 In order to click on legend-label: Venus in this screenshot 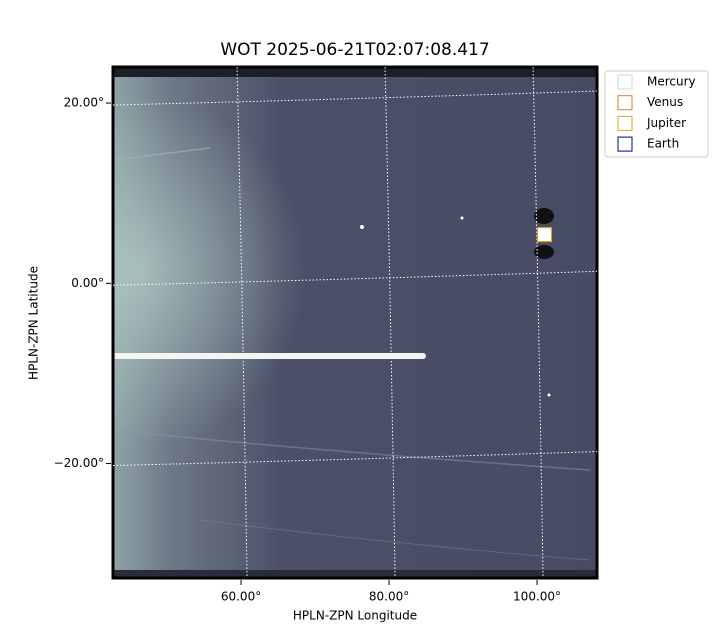, I will do `click(665, 102)`.